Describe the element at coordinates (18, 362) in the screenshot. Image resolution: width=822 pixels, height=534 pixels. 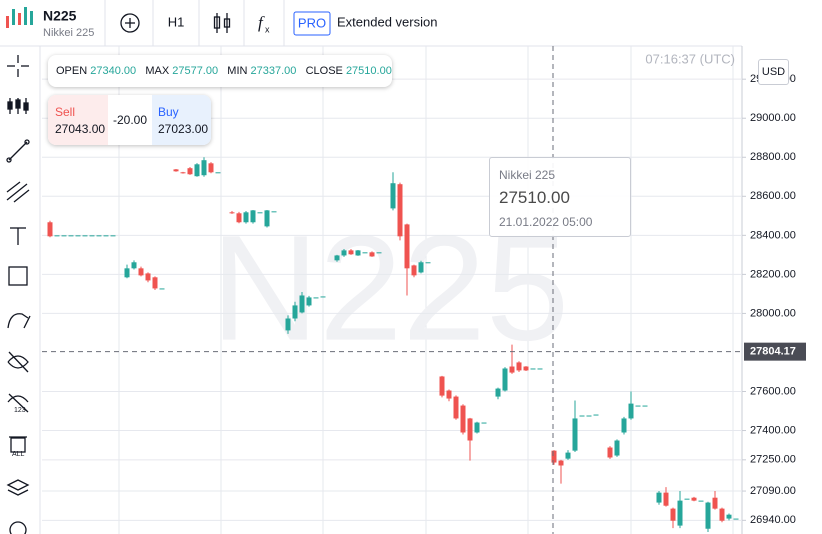
I see `hide-tool` at that location.